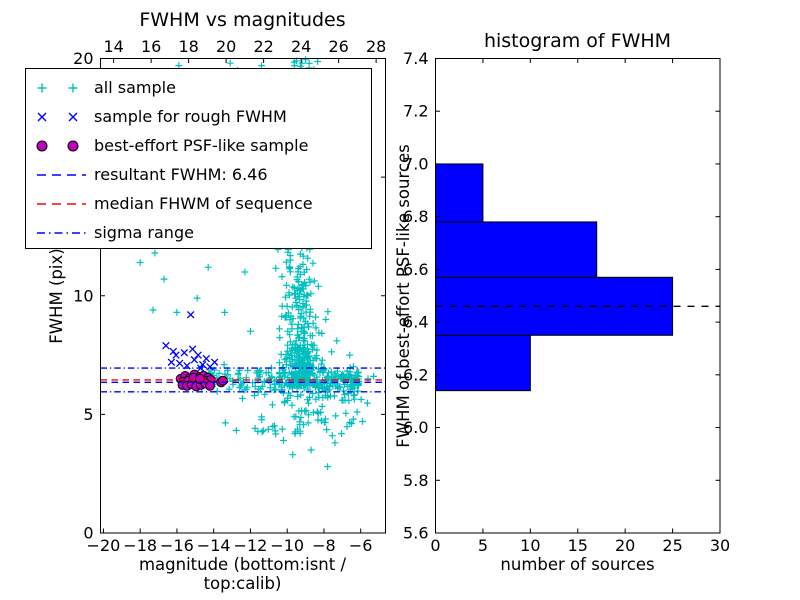  What do you see at coordinates (361, 545) in the screenshot?
I see `svg-text: −6` at bounding box center [361, 545].